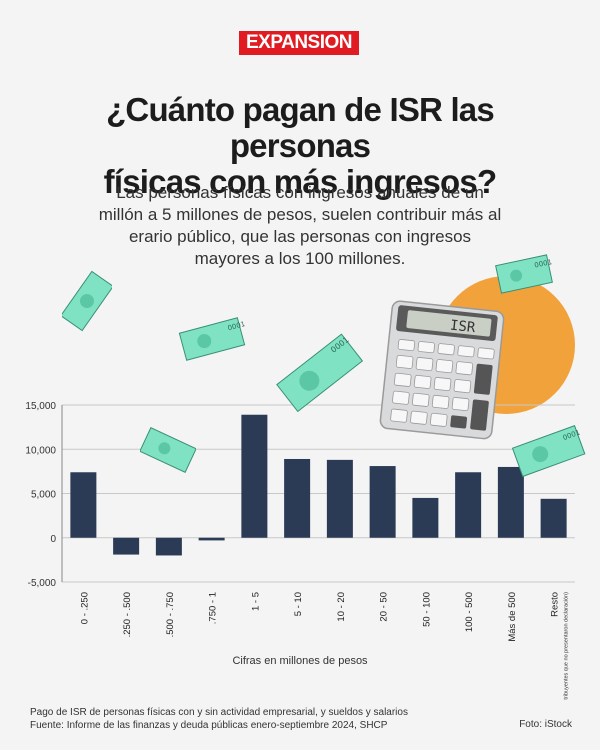  Describe the element at coordinates (462, 327) in the screenshot. I see `calculator-display: ISR` at that location.